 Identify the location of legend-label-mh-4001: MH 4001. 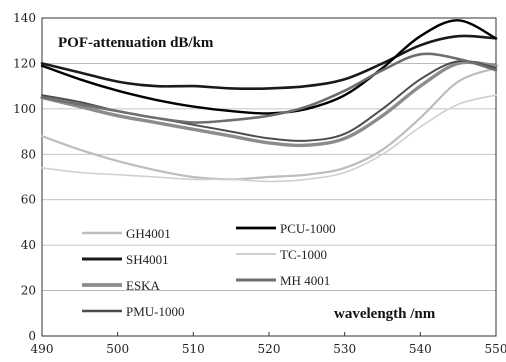
(305, 280).